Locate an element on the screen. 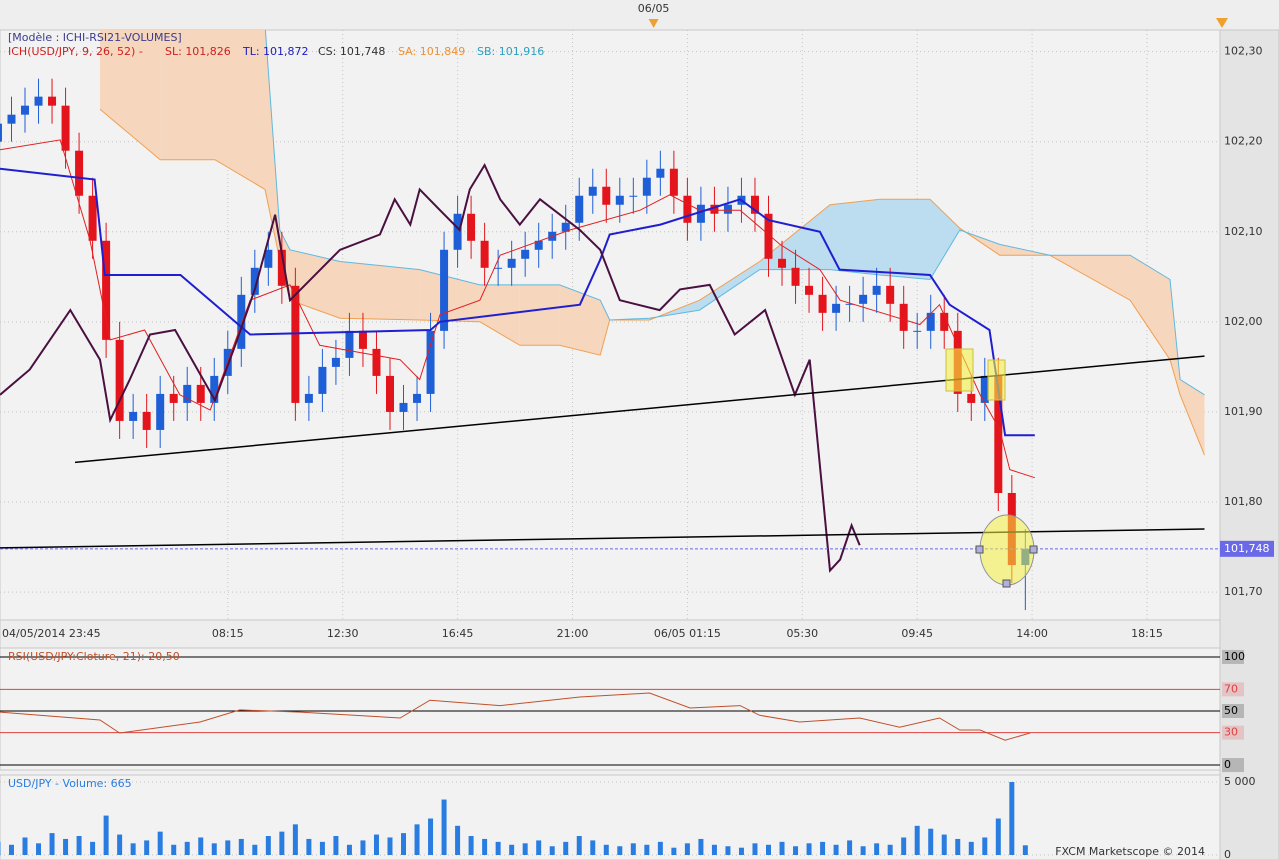  footer: FXCM Marketscope © 2014 is located at coordinates (1130, 851).